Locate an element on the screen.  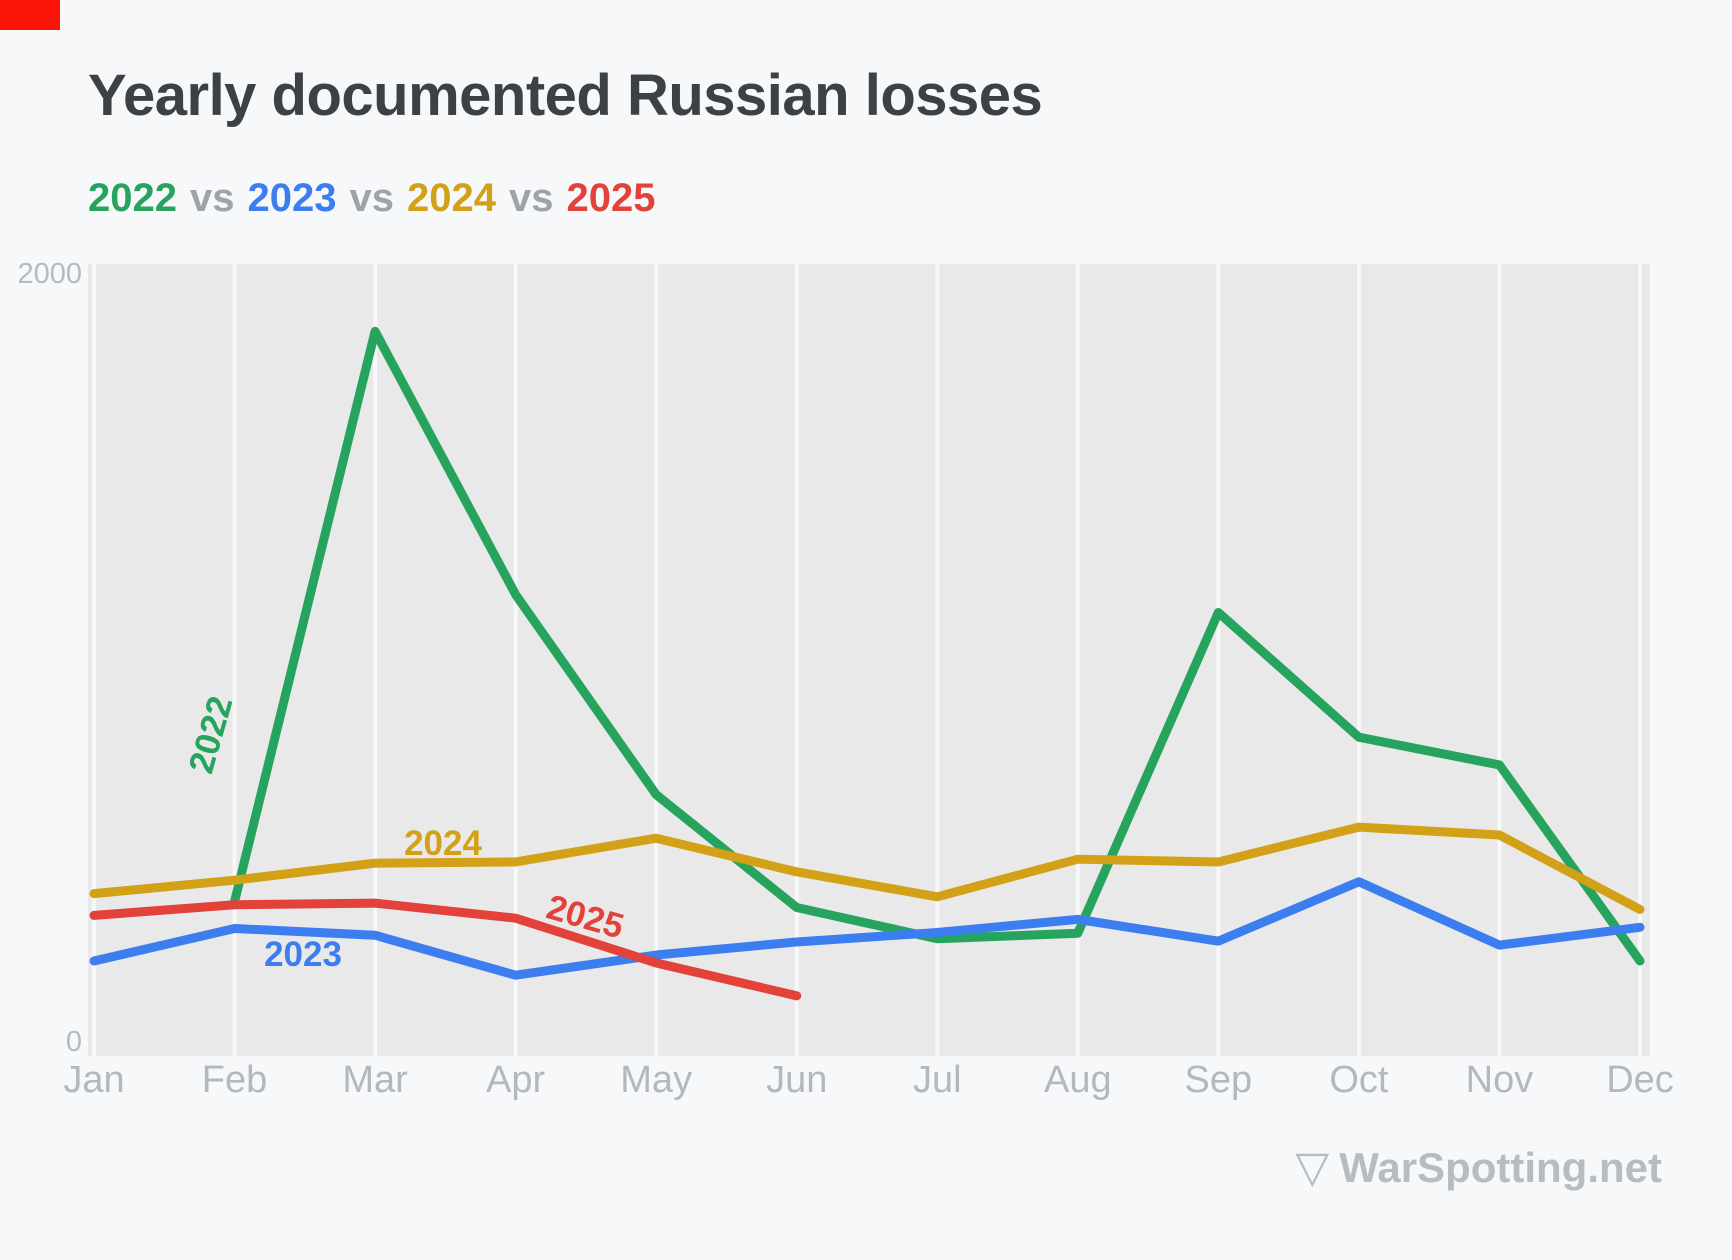
y-axis-label-zero: 0 is located at coordinates (74, 1042).